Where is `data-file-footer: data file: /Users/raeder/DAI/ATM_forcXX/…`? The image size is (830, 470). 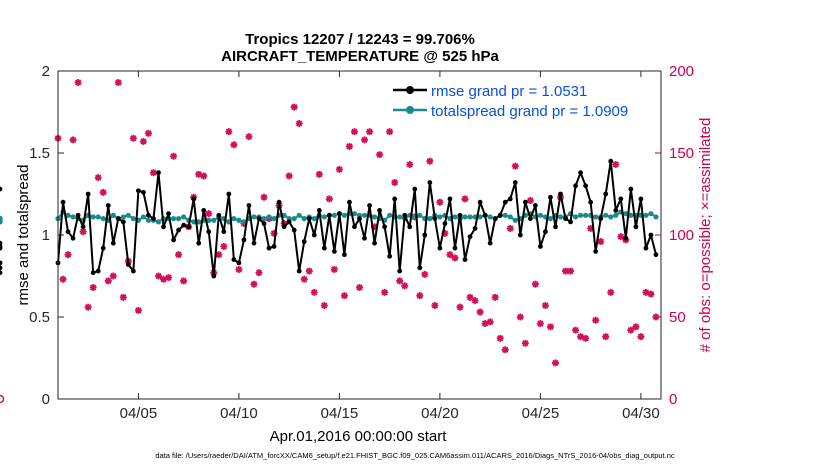
data-file-footer: data file: /Users/raeder/DAI/ATM_forcXX/… is located at coordinates (415, 455).